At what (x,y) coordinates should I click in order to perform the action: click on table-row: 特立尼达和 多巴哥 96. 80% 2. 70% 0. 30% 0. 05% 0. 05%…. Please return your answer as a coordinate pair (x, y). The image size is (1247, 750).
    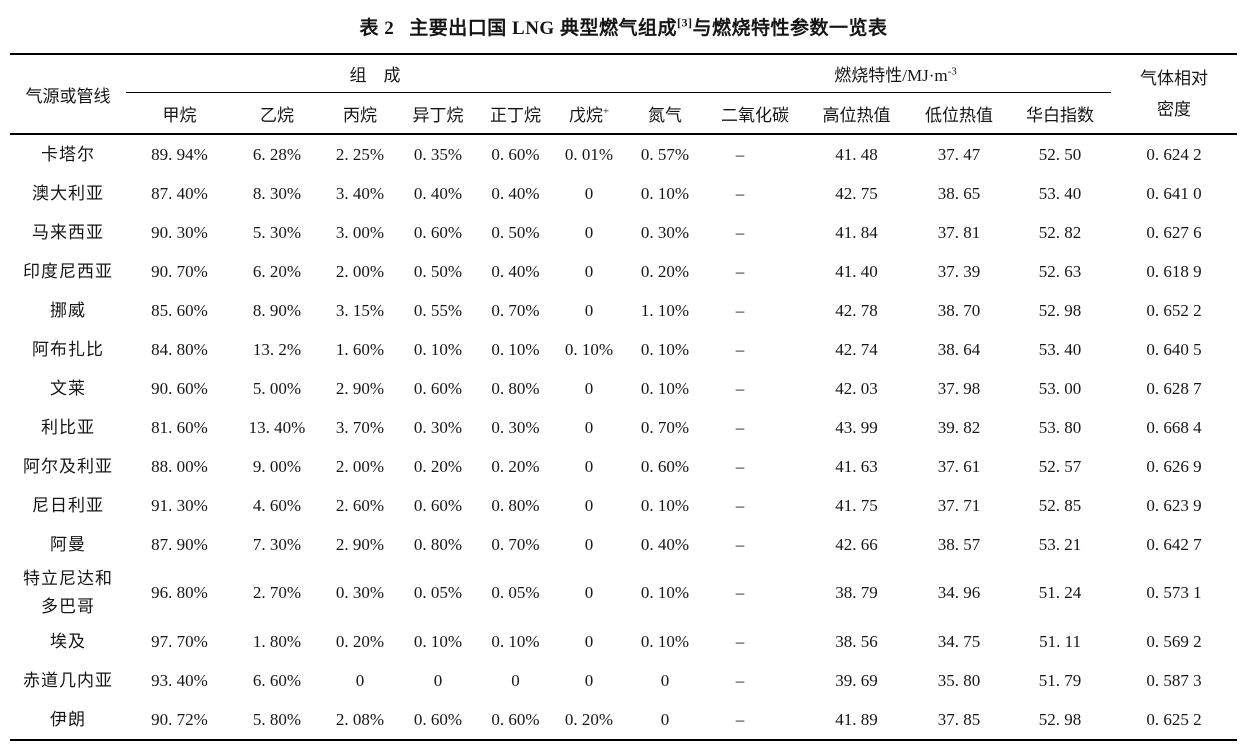
    Looking at the image, I should click on (623, 593).